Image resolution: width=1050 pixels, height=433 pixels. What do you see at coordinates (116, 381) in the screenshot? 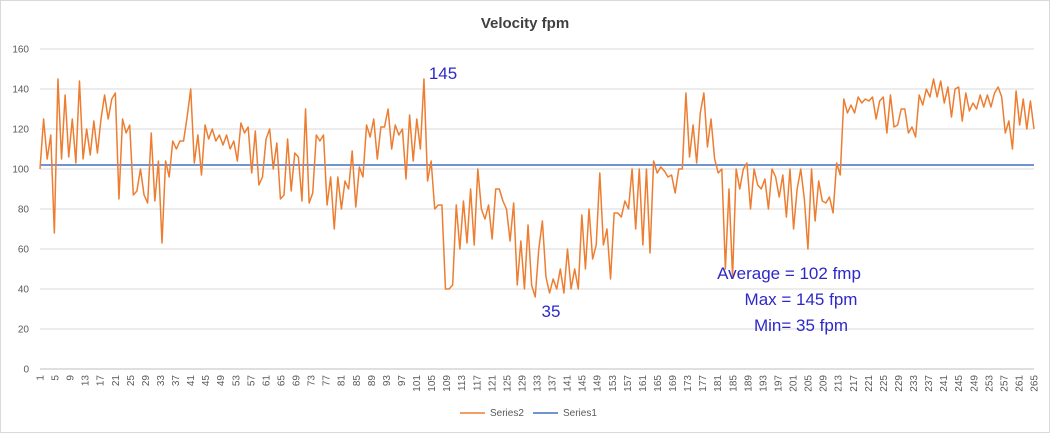
I see `x-tick-label: 21` at bounding box center [116, 381].